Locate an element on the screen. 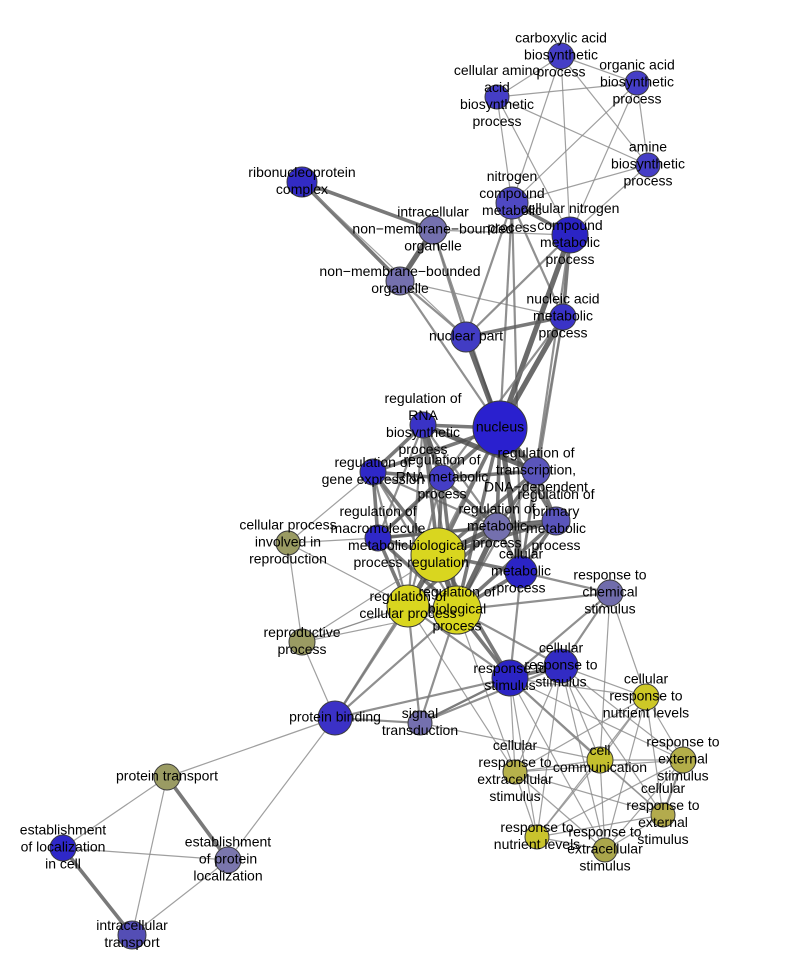 This screenshot has height=971, width=786. graph-node-cellular-response-to-external-stimulus is located at coordinates (663, 815).